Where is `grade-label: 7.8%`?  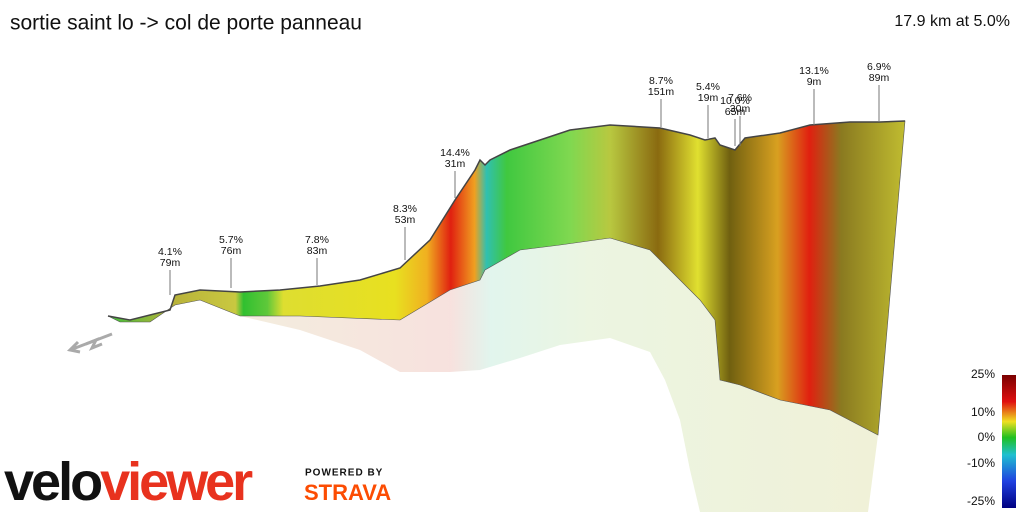
grade-label: 7.8% is located at coordinates (317, 240).